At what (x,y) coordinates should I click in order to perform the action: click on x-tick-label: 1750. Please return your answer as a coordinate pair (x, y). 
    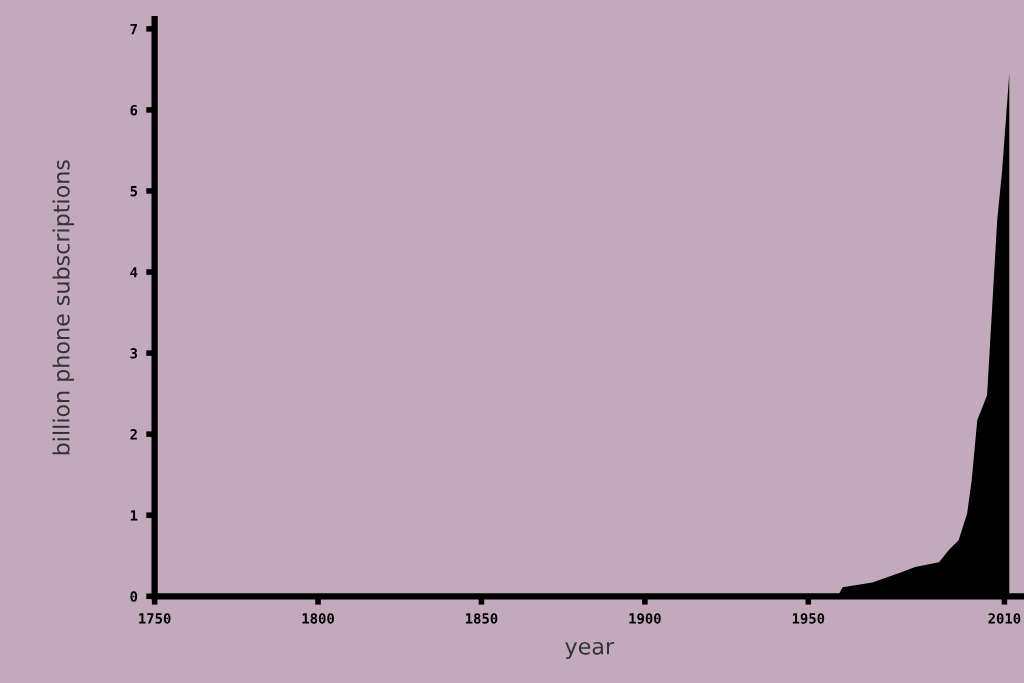
    Looking at the image, I should click on (155, 618).